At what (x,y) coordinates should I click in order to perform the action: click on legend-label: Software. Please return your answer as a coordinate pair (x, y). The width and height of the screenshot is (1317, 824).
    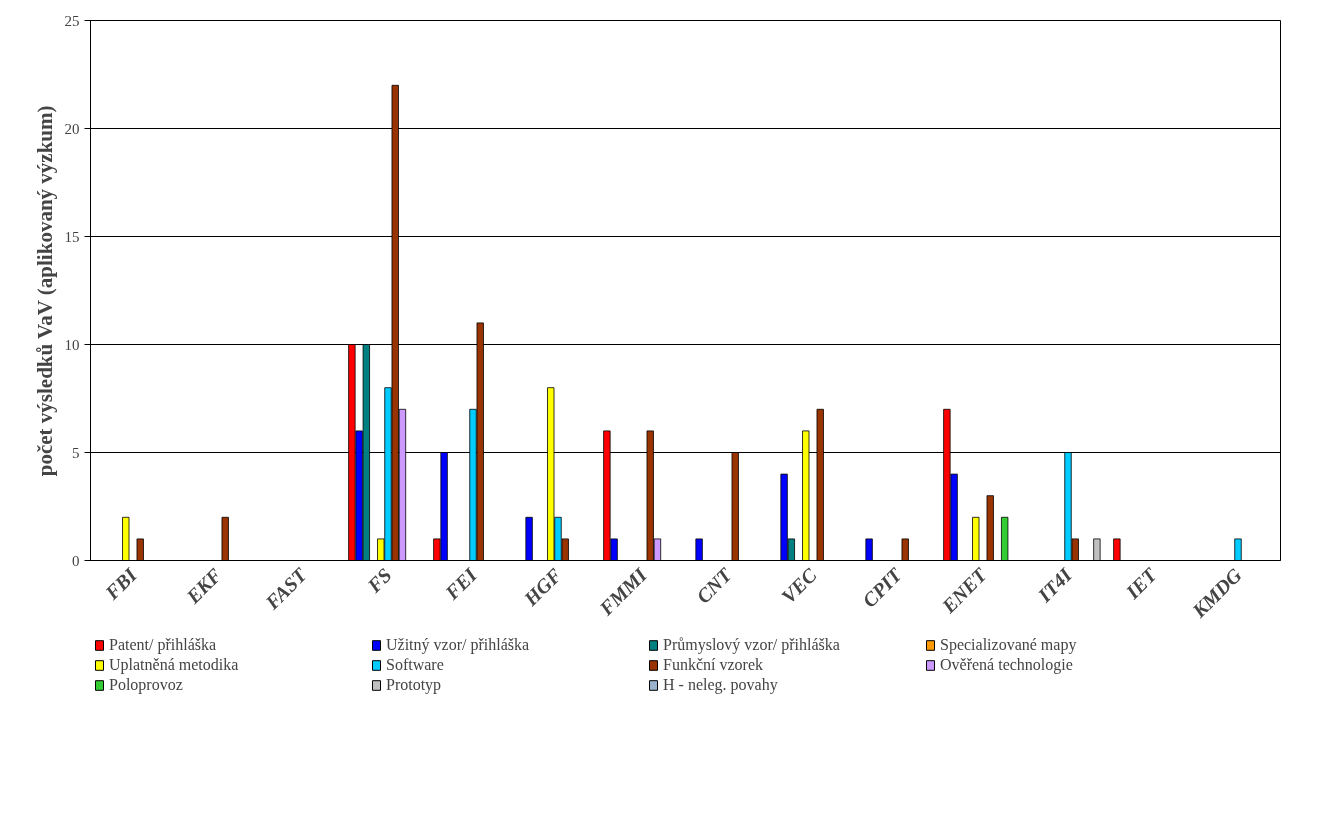
    Looking at the image, I should click on (415, 665).